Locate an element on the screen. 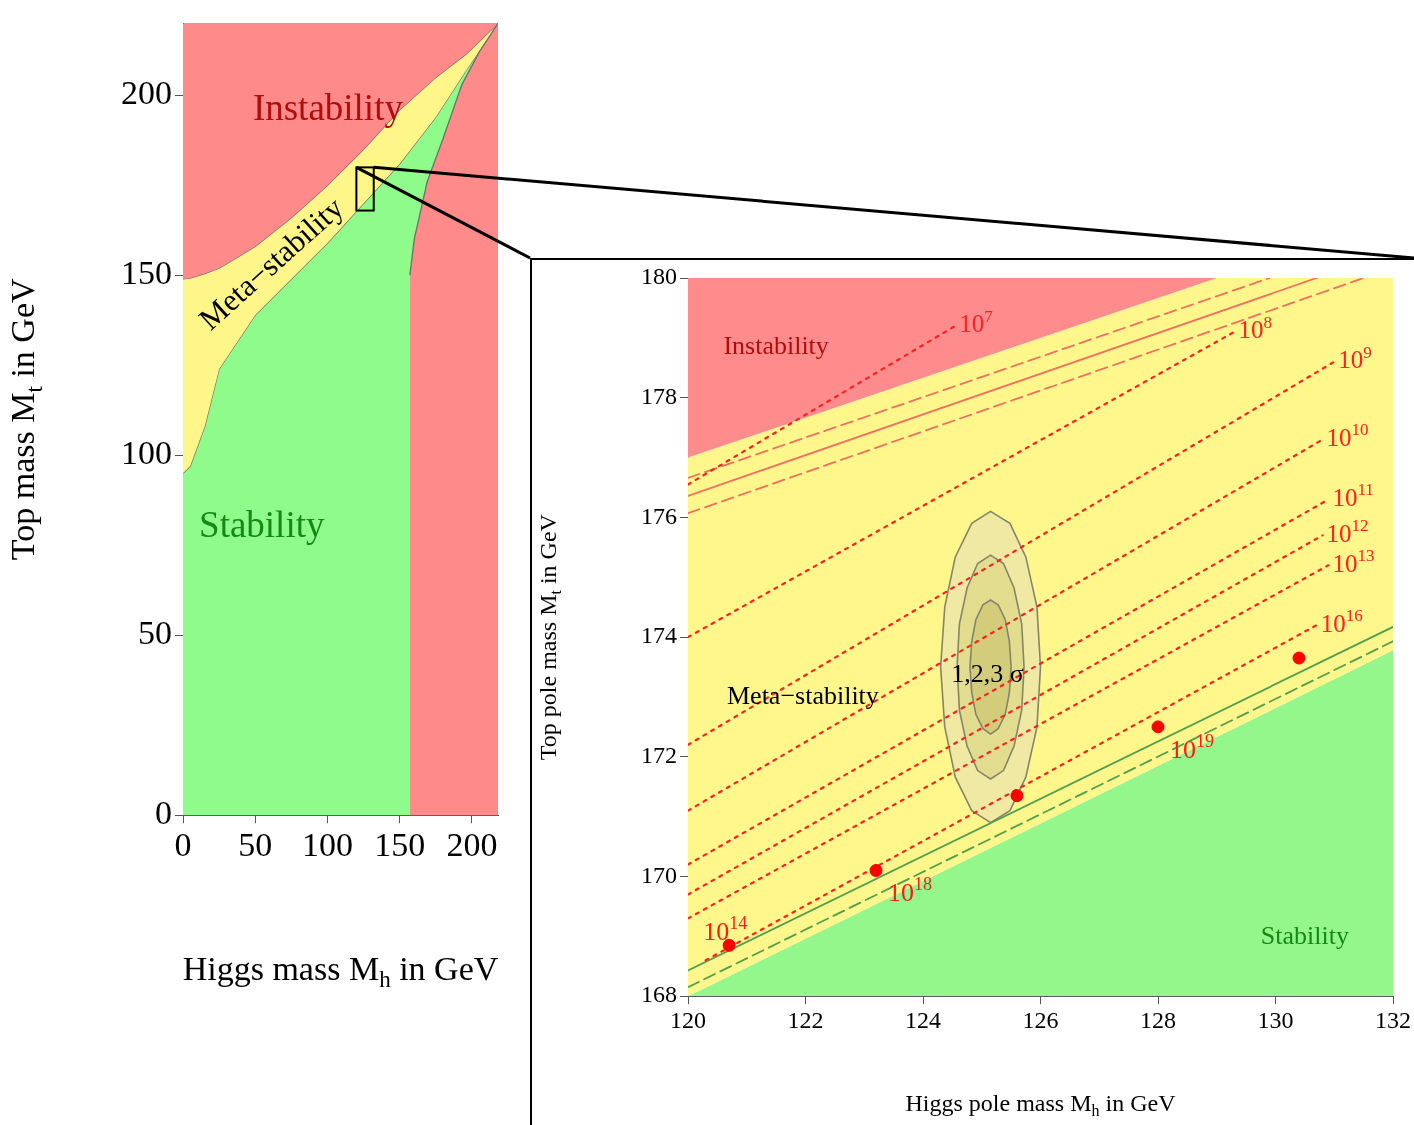 Image resolution: width=1414 pixels, height=1125 pixels. y-tick-label: 200 is located at coordinates (146, 93).